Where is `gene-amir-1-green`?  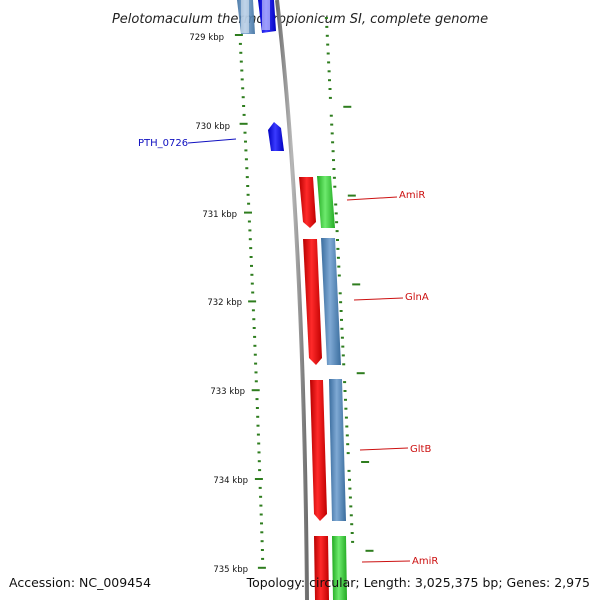 gene-amir-1-green is located at coordinates (326, 202).